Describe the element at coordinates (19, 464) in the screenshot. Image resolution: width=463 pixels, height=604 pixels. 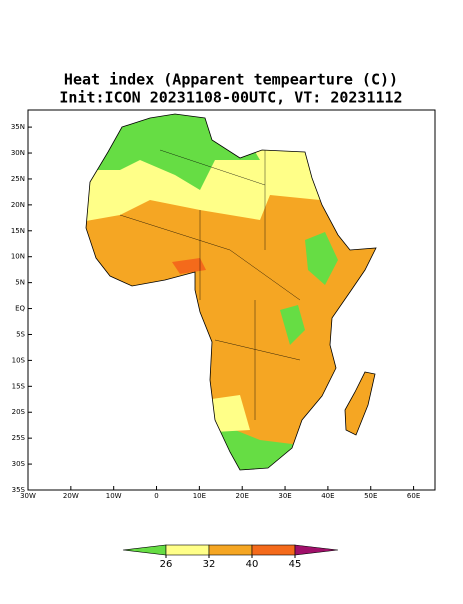
I see `y-tick-label: 30S` at that location.